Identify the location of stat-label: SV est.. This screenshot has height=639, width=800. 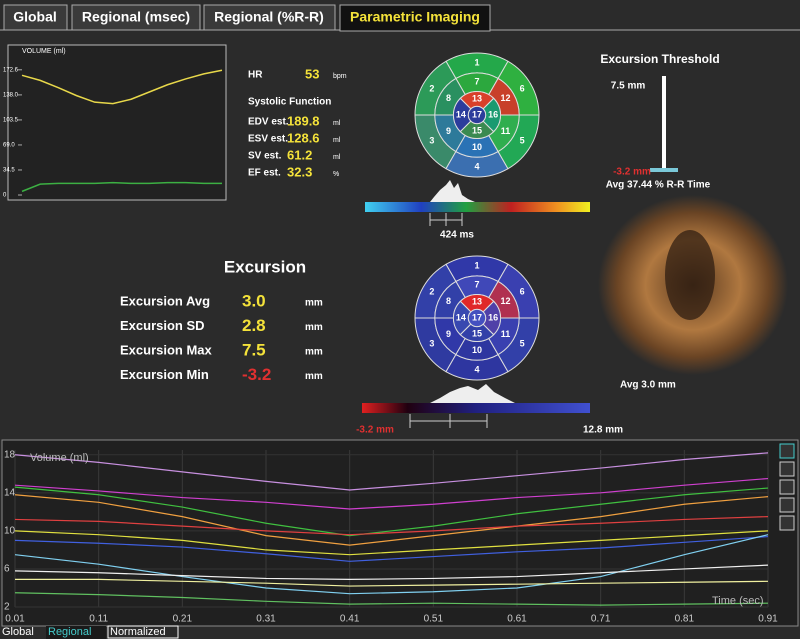
(265, 156).